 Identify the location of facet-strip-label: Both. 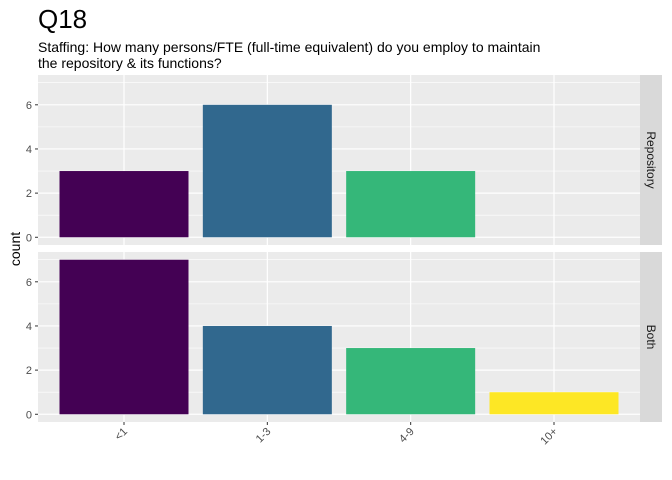
(651, 337).